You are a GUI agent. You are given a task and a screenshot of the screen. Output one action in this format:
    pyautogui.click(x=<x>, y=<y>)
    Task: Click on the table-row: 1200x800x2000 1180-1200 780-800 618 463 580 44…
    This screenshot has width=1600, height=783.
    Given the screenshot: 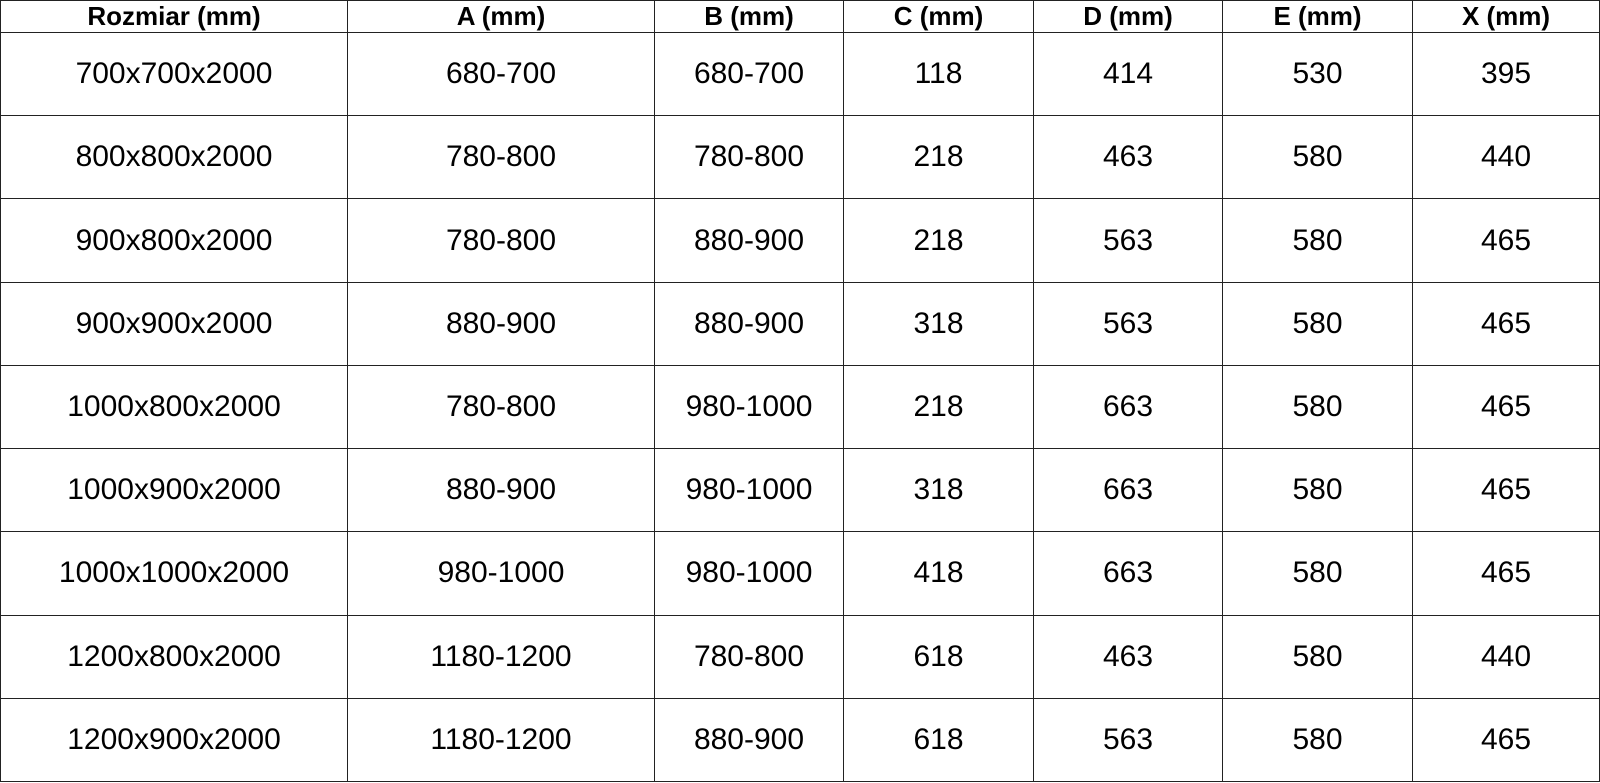 What is the action you would take?
    pyautogui.click(x=800, y=656)
    